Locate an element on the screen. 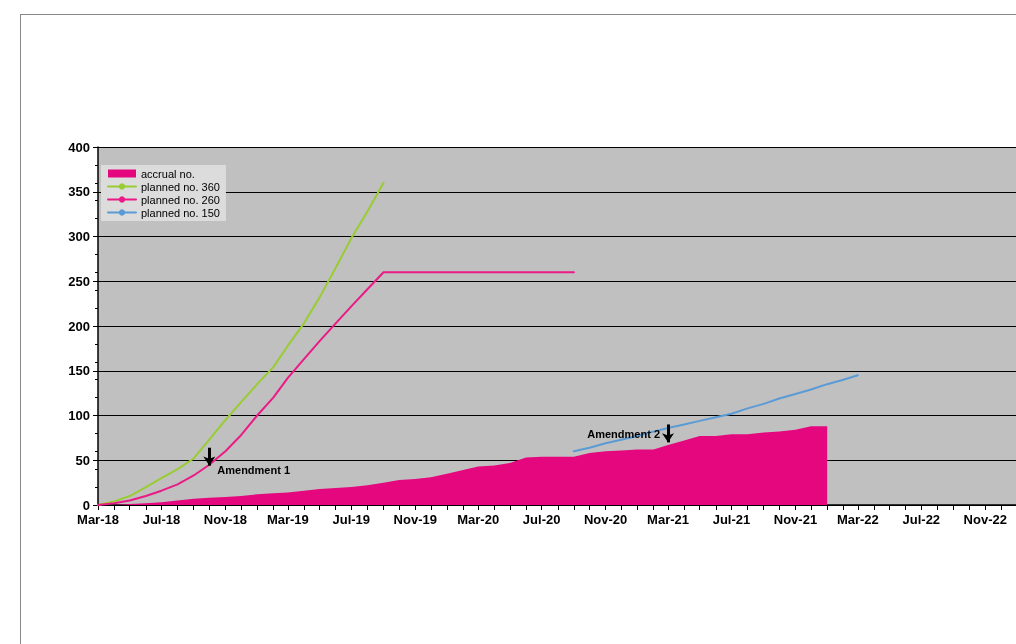 The width and height of the screenshot is (1016, 644). legend-label: accrual no. is located at coordinates (168, 173).